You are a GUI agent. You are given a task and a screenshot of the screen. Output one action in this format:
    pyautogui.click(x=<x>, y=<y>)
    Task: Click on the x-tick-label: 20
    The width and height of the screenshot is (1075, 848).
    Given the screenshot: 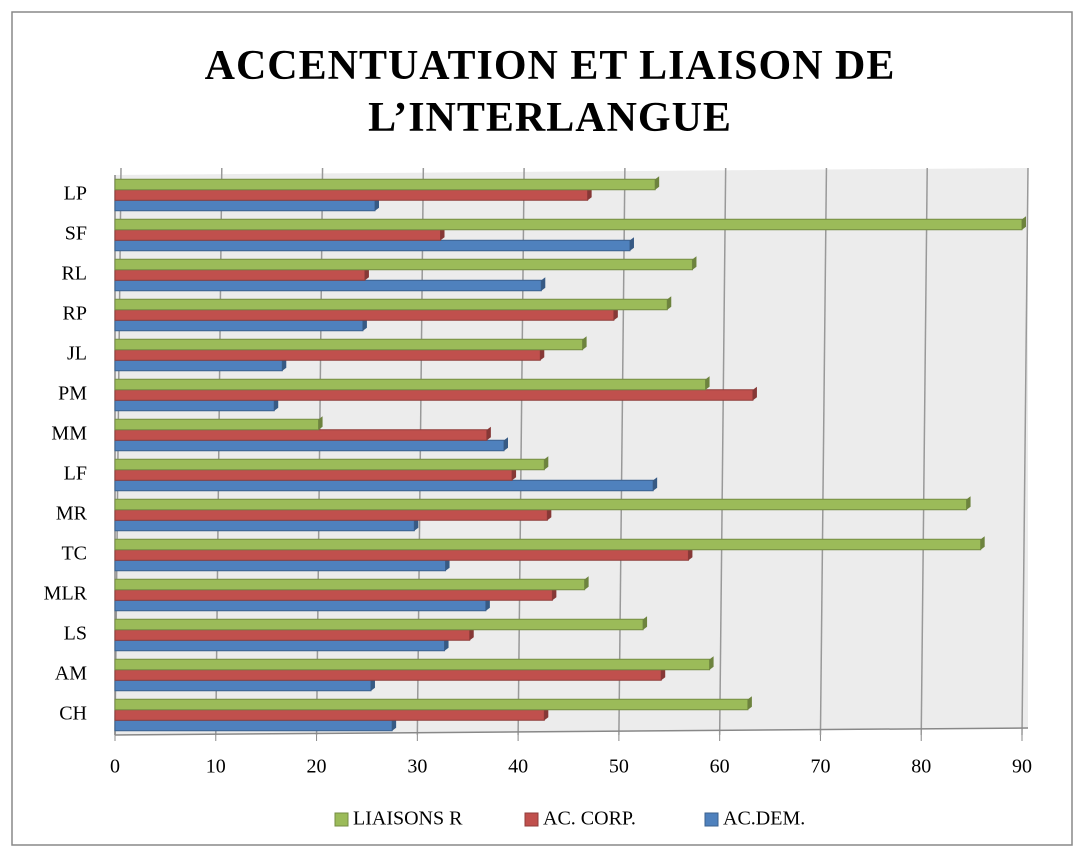 What is the action you would take?
    pyautogui.click(x=317, y=767)
    